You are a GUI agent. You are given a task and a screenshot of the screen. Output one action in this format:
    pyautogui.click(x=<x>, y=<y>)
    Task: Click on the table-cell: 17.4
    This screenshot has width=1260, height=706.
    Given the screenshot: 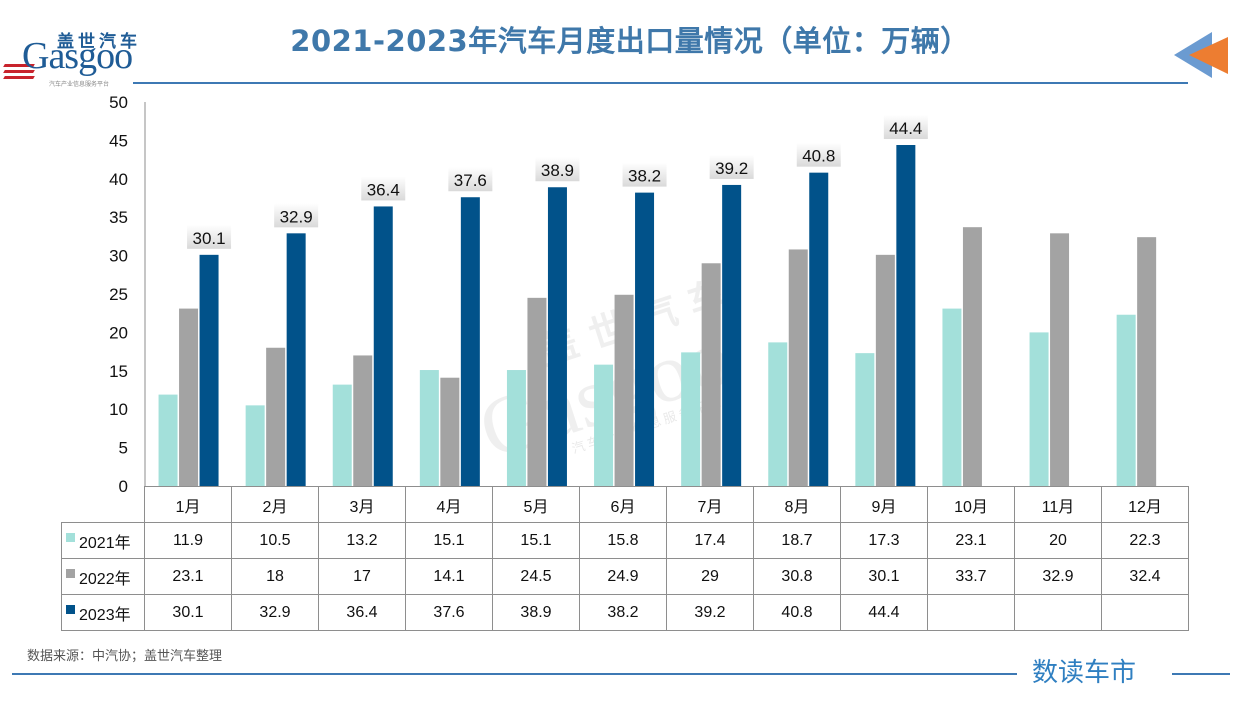 What is the action you would take?
    pyautogui.click(x=710, y=540)
    